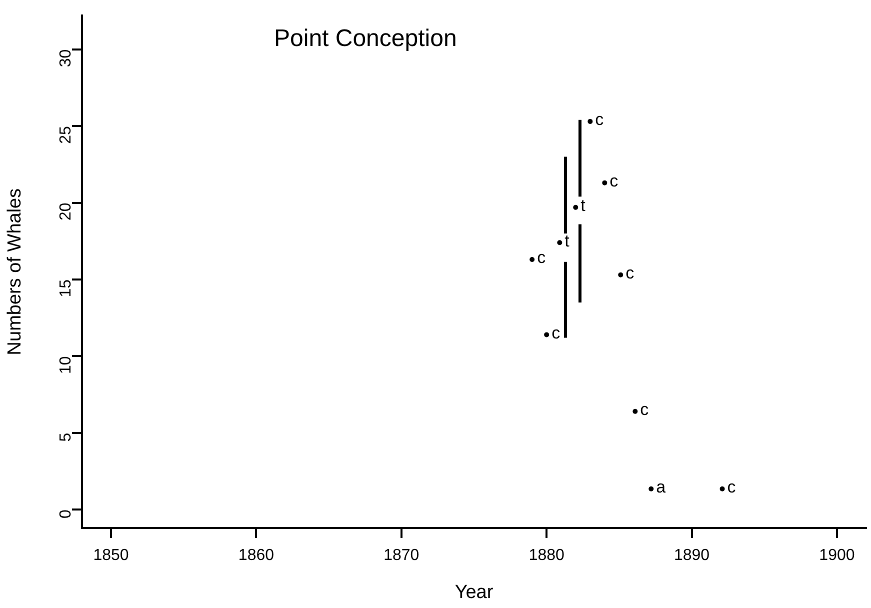 This screenshot has height=608, width=871. Describe the element at coordinates (65, 211) in the screenshot. I see `y-tick-label: 20` at that location.